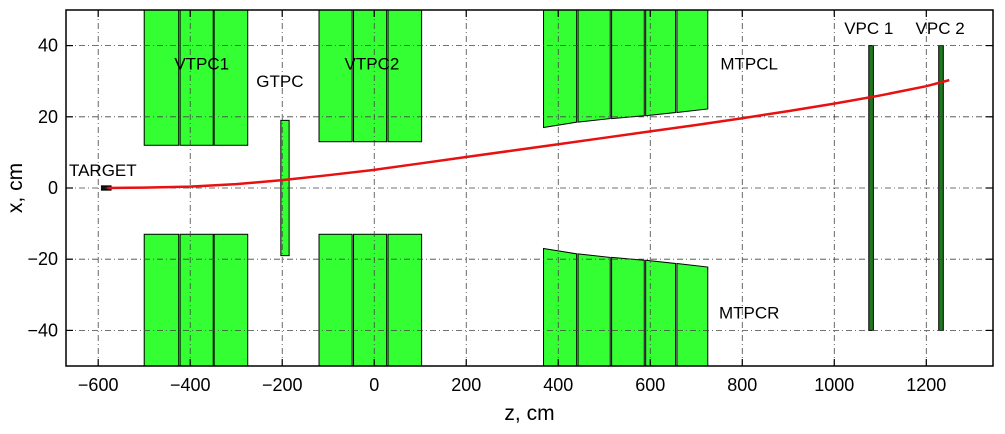 The width and height of the screenshot is (1005, 434). I want to click on y-tick-label: −40, so click(42, 330).